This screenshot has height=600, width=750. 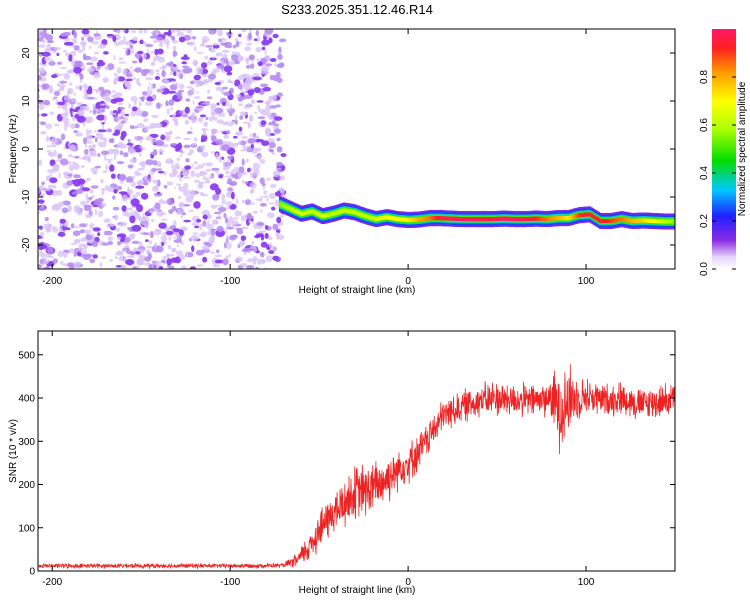 I want to click on x-tick-label: 0, so click(x=408, y=281).